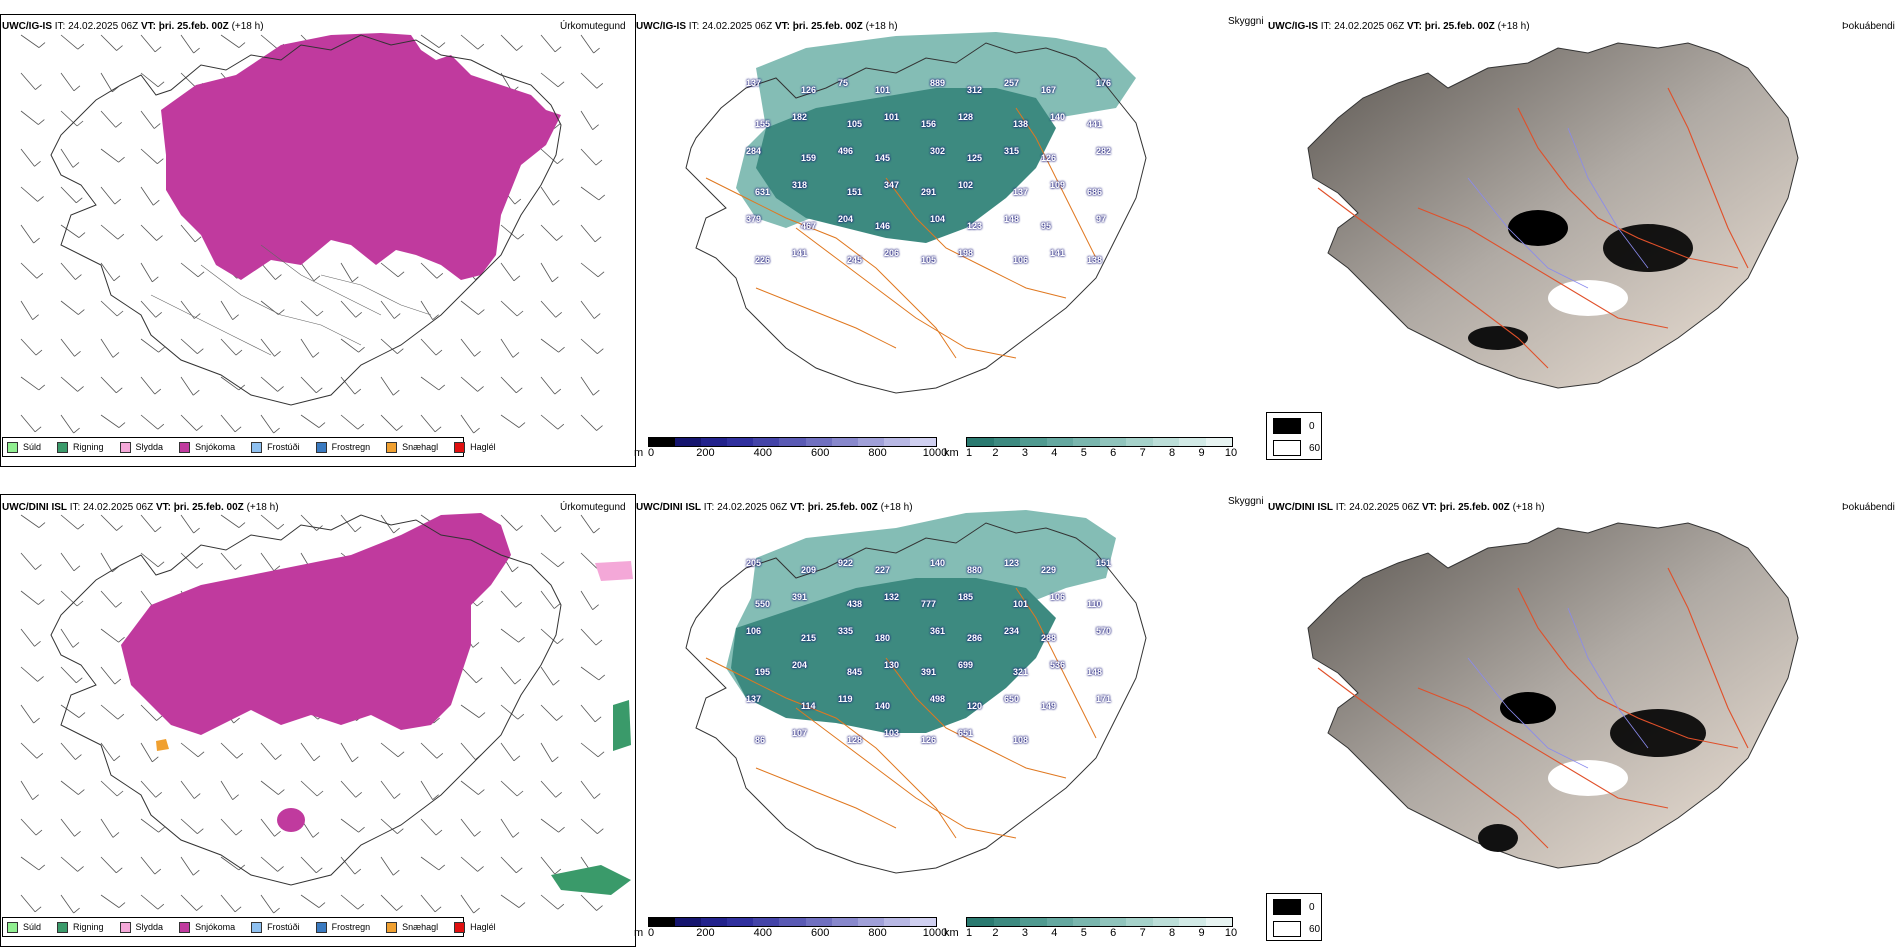  I want to click on colorbar-tick: 5, so click(1083, 453).